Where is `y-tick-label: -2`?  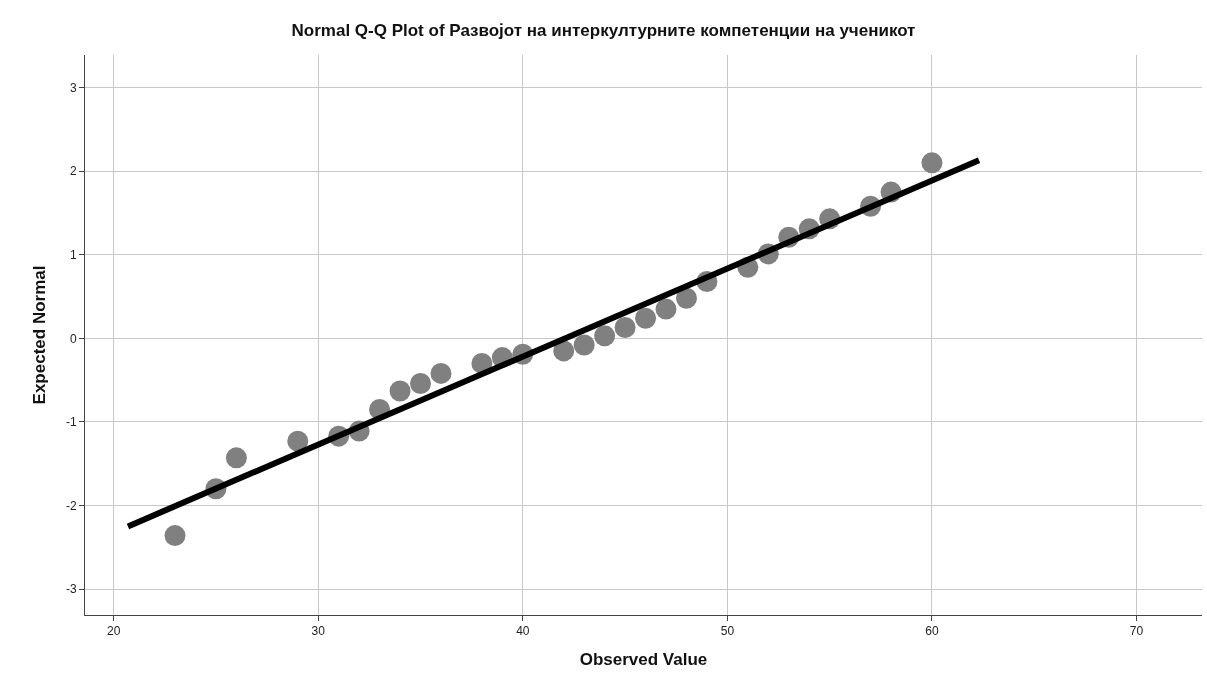
y-tick-label: -2 is located at coordinates (71, 505).